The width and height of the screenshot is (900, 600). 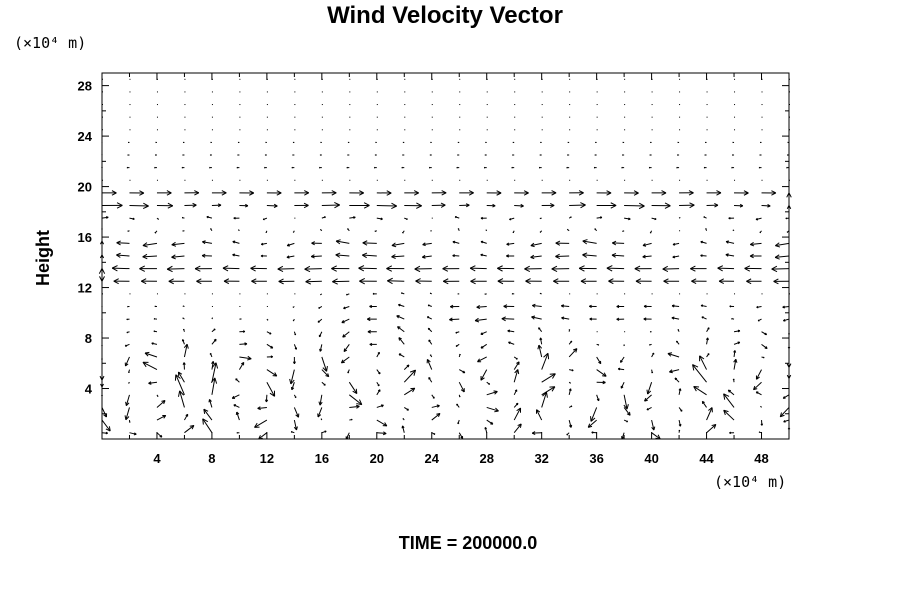 What do you see at coordinates (432, 458) in the screenshot?
I see `x-tick-label: 24` at bounding box center [432, 458].